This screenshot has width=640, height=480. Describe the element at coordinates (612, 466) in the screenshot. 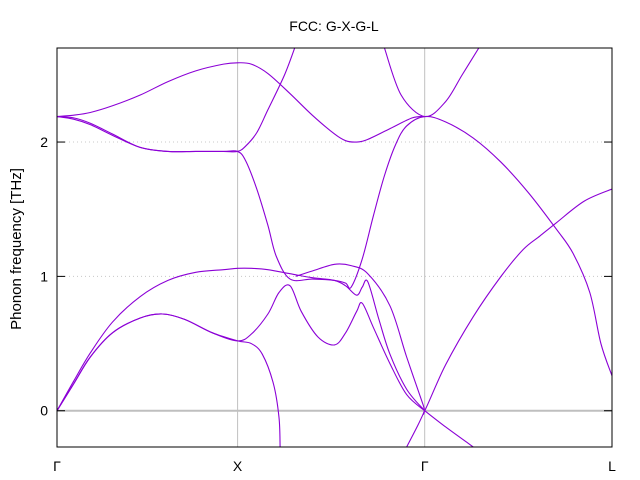

I see `x-tick-label: L` at that location.